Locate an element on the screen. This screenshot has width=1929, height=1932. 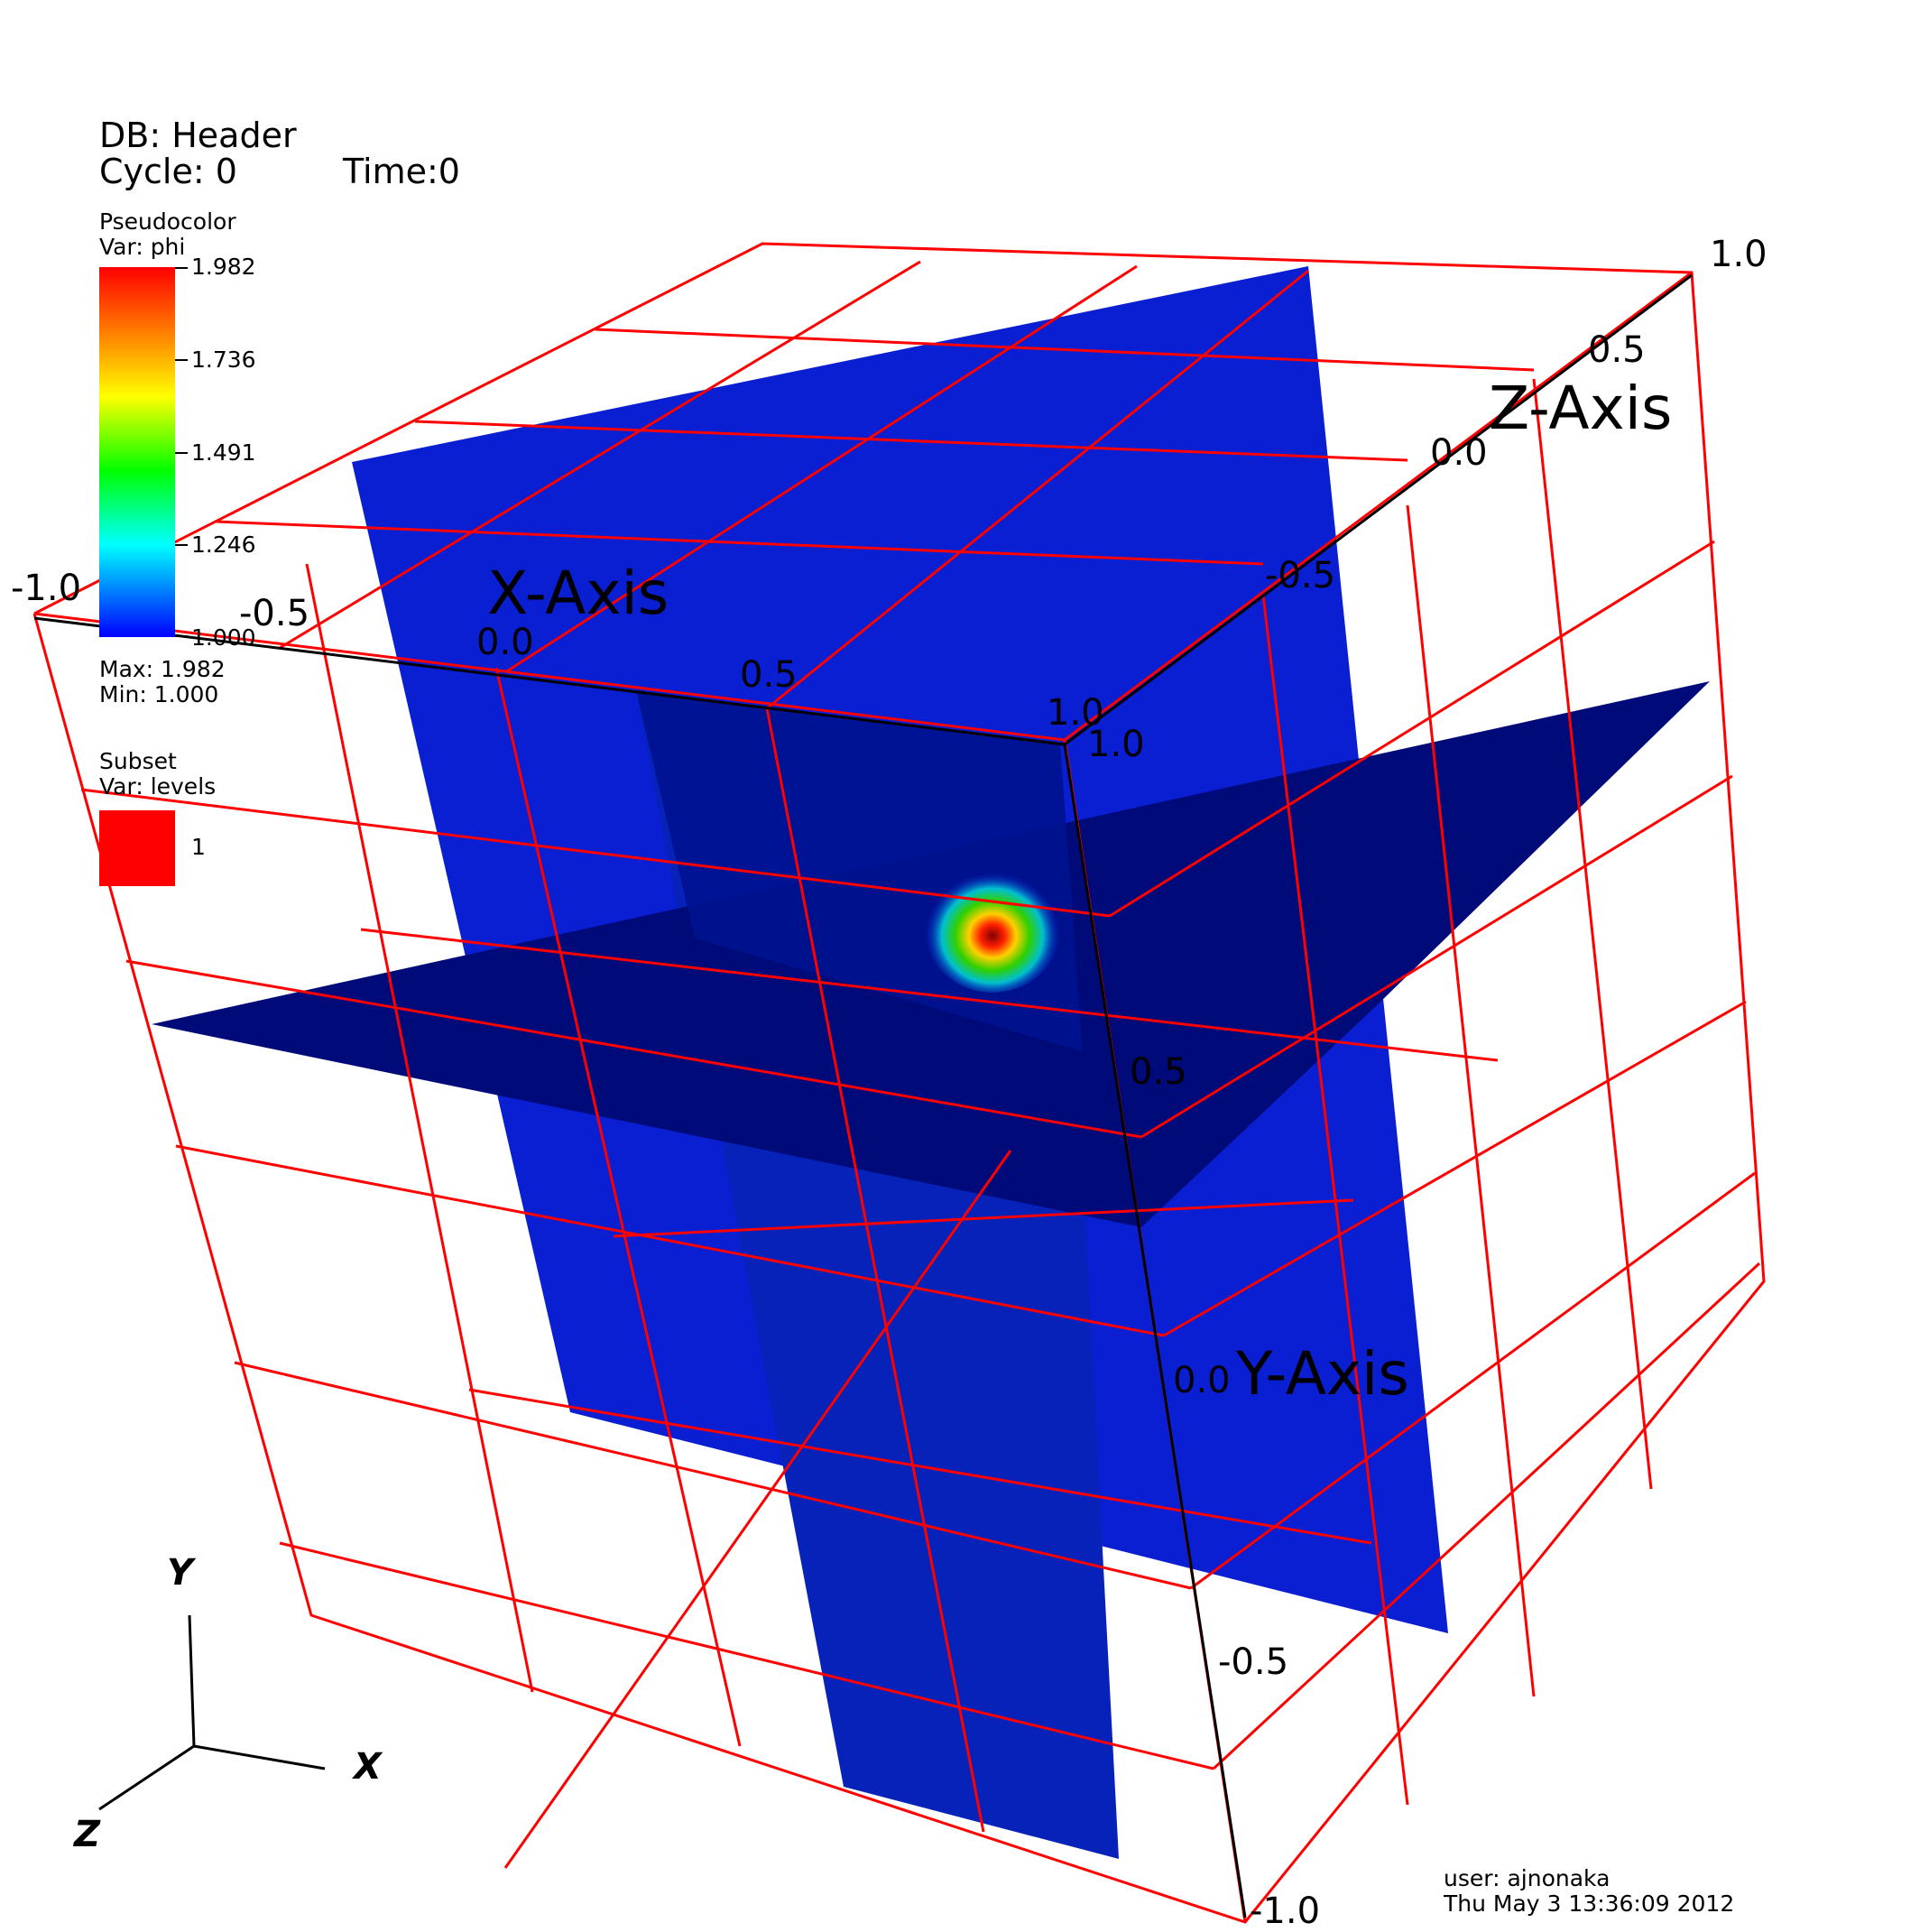
z-tick-label: 1.0 is located at coordinates (1738, 255).